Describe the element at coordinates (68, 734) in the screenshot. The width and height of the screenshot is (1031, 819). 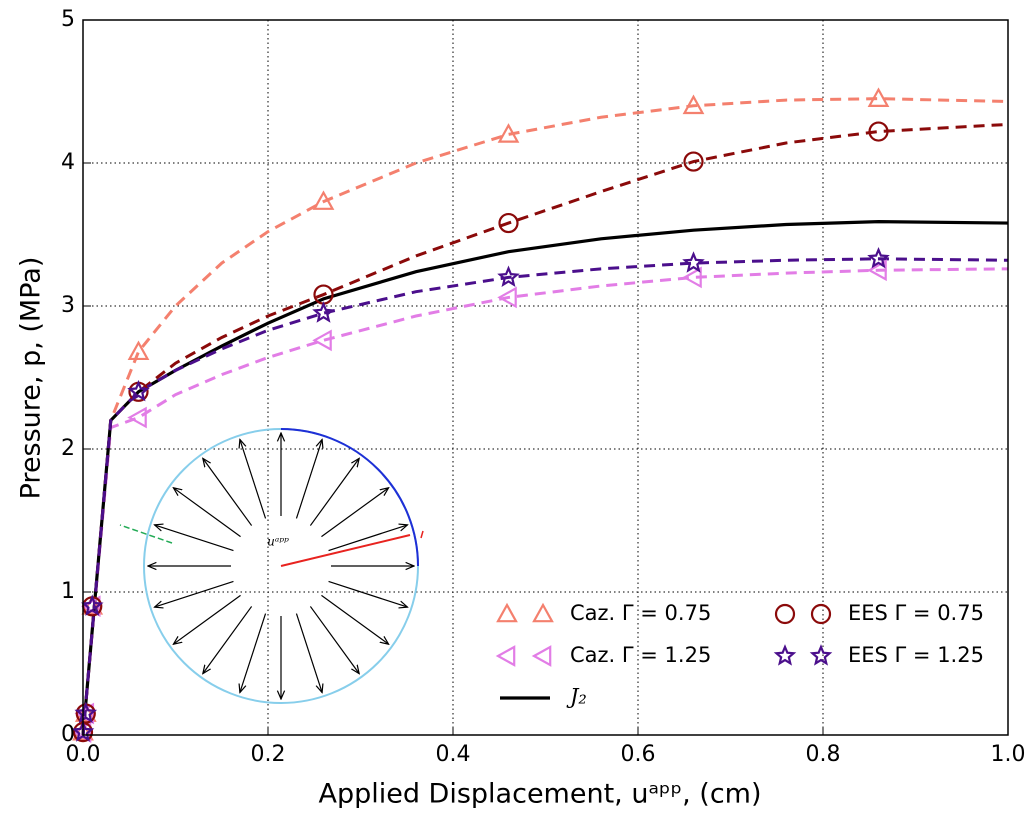
I see `y-tick-label: 0` at that location.